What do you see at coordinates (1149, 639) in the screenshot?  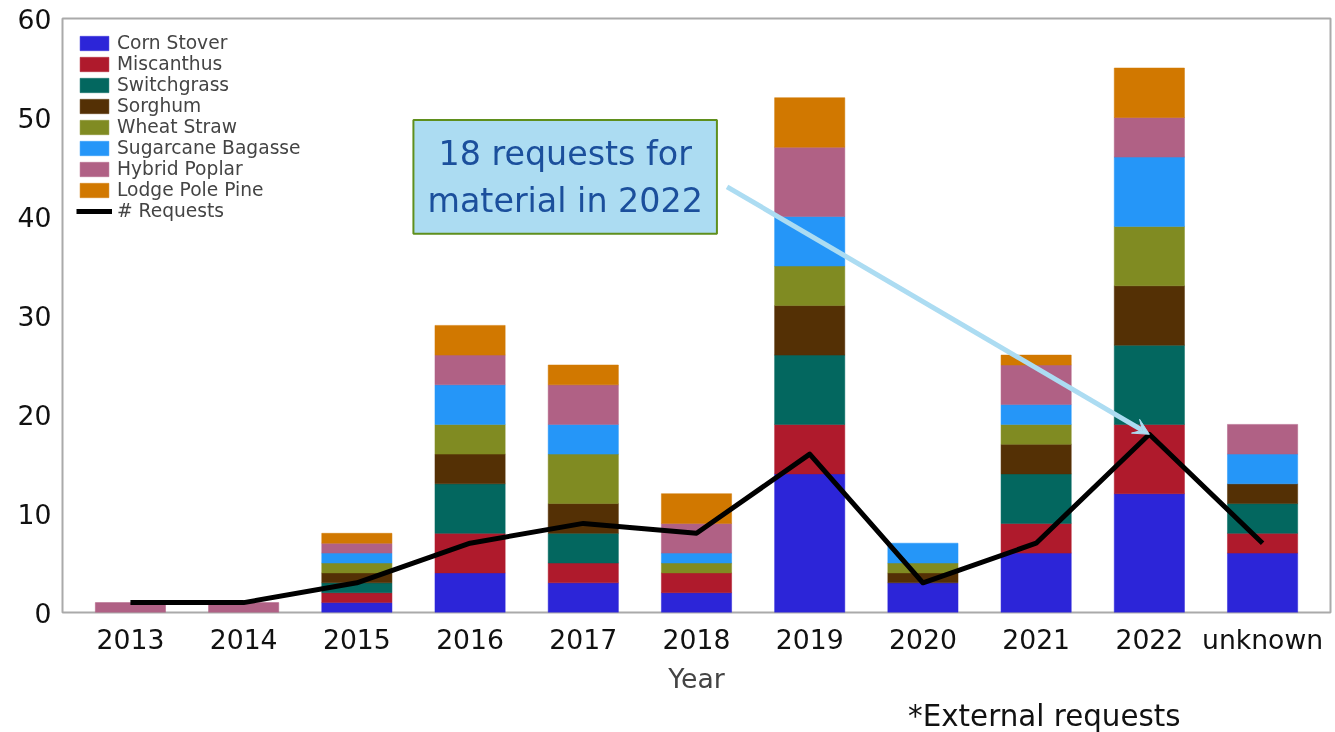 I see `x-tick-label: 2022` at bounding box center [1149, 639].